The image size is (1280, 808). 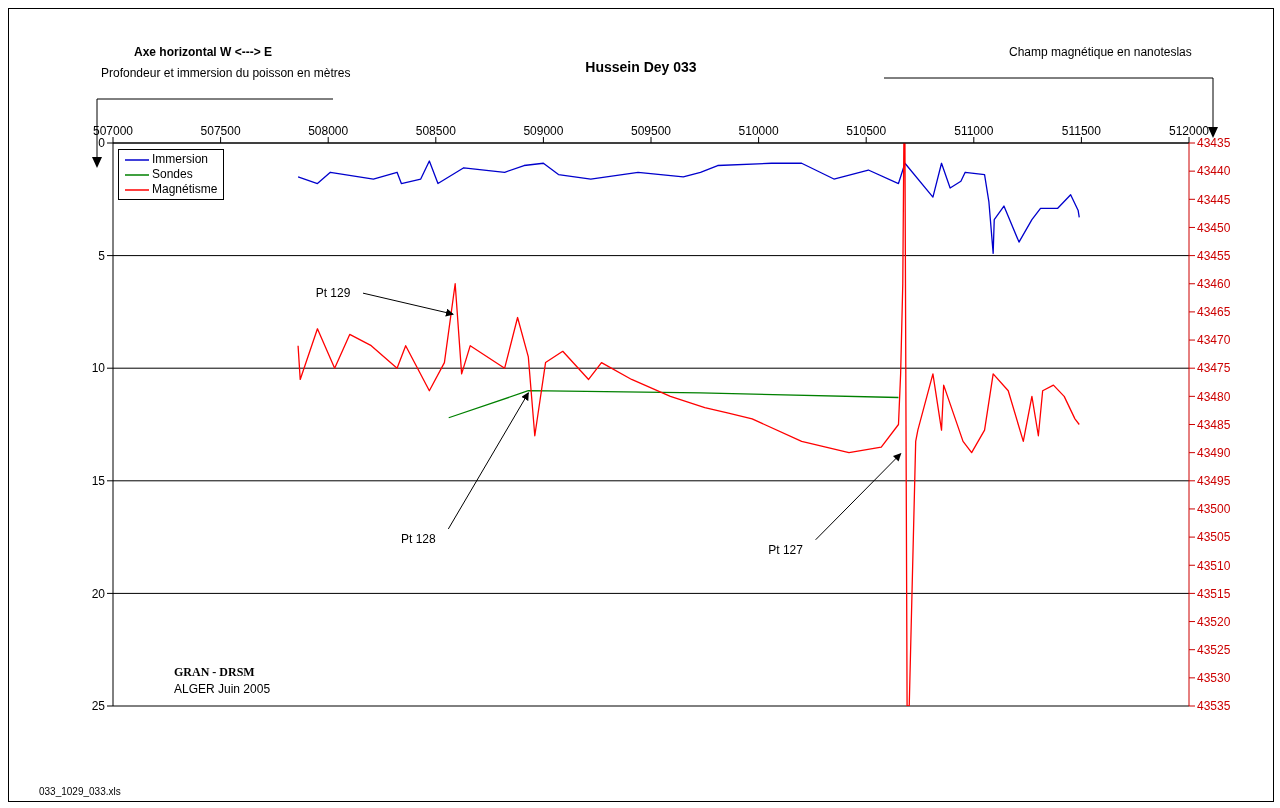 I want to click on annotation: Pt 127, so click(x=786, y=549).